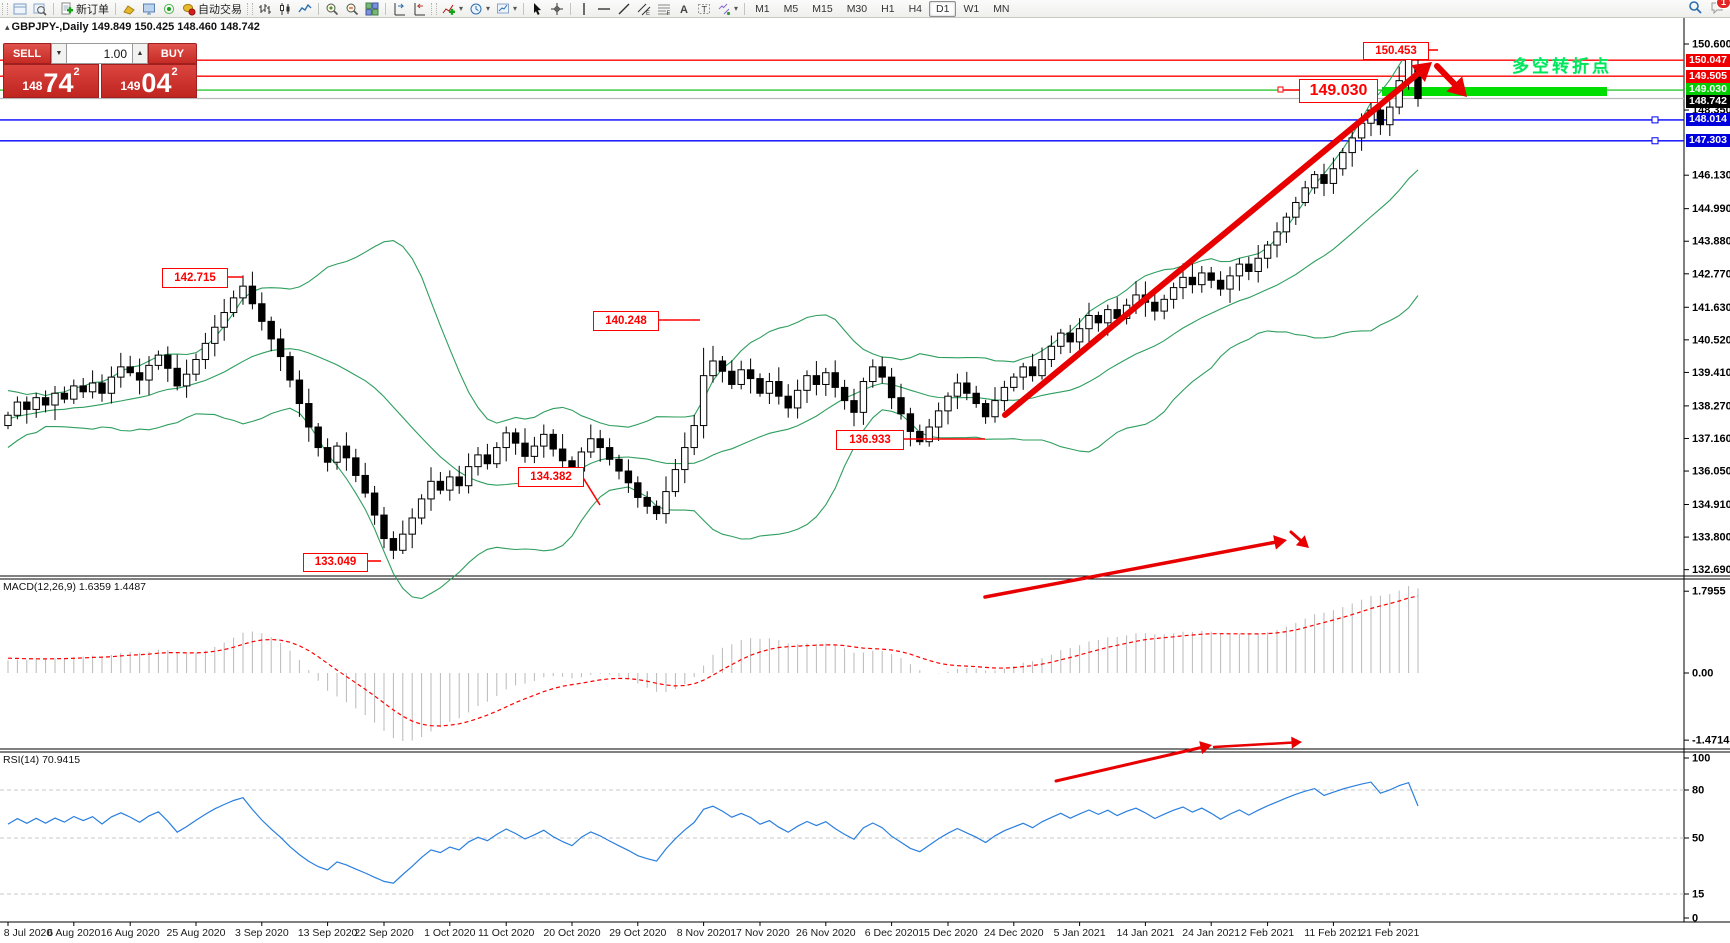 The height and width of the screenshot is (943, 1730). I want to click on line-chart-icon, so click(305, 7).